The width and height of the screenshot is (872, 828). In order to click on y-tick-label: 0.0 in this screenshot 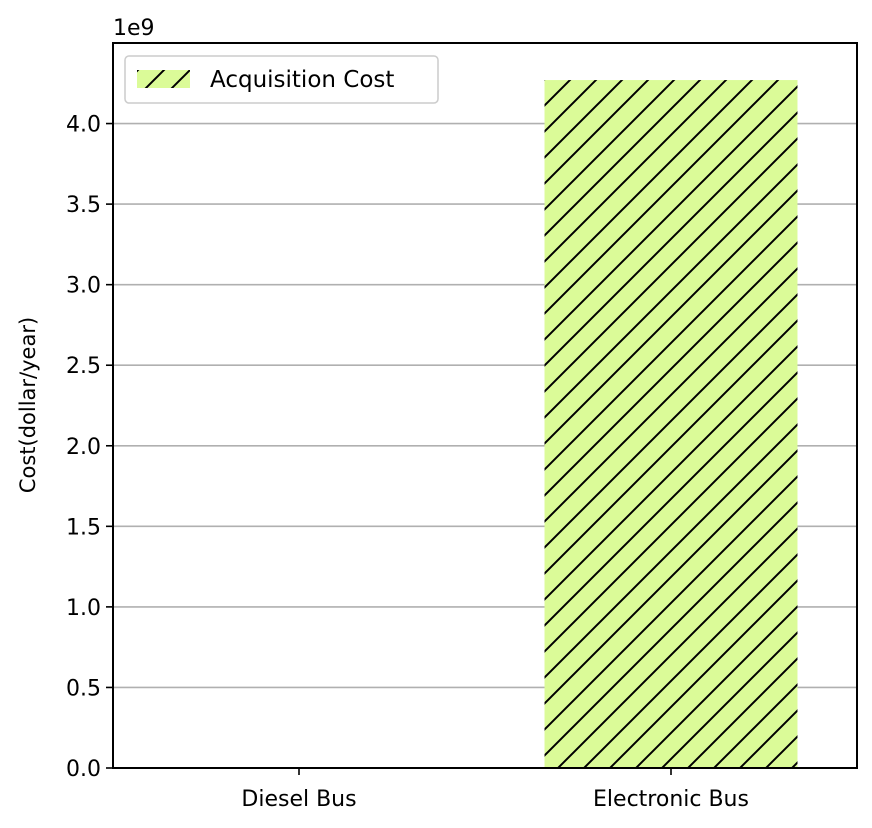, I will do `click(83, 769)`.